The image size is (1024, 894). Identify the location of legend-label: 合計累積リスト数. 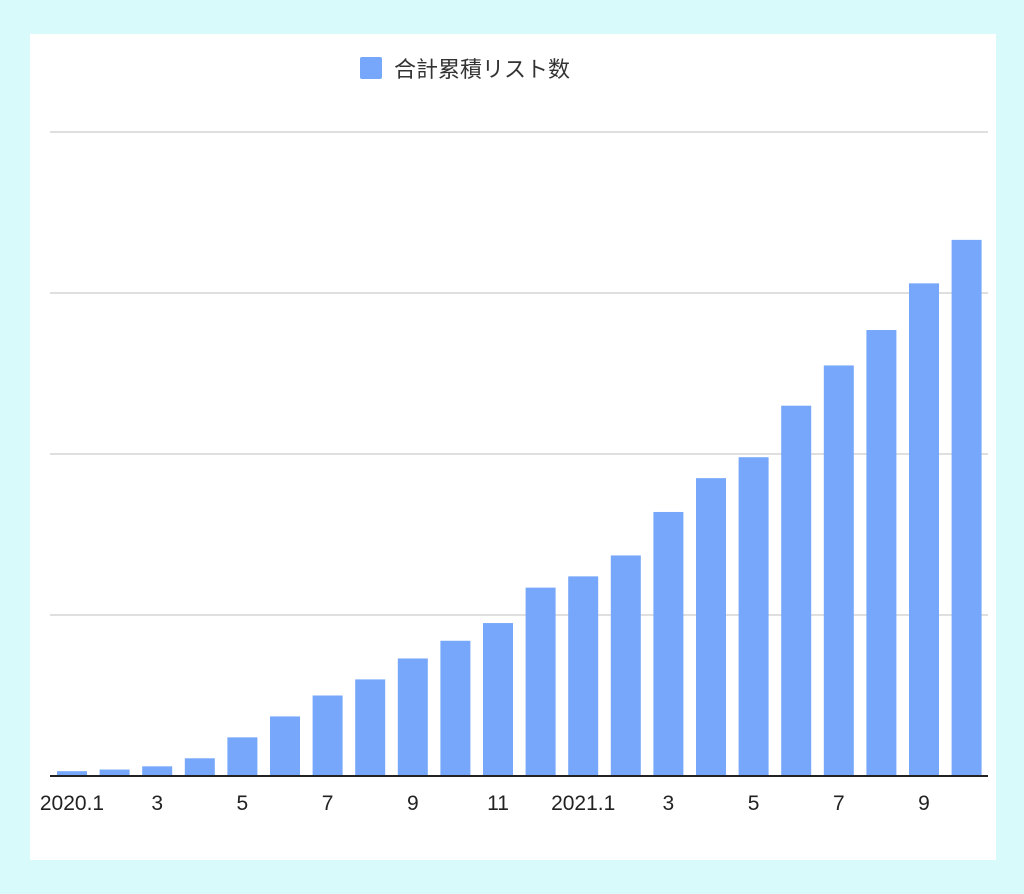
(482, 70).